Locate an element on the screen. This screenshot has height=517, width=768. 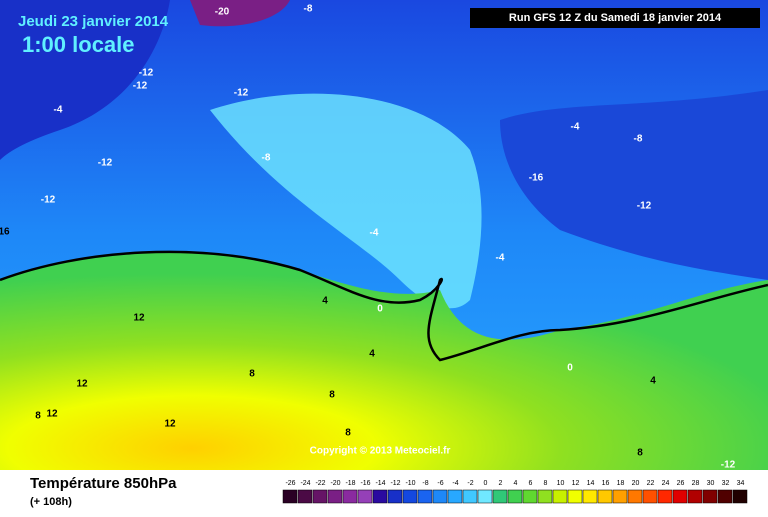
colorbar-label: 30 is located at coordinates (711, 483).